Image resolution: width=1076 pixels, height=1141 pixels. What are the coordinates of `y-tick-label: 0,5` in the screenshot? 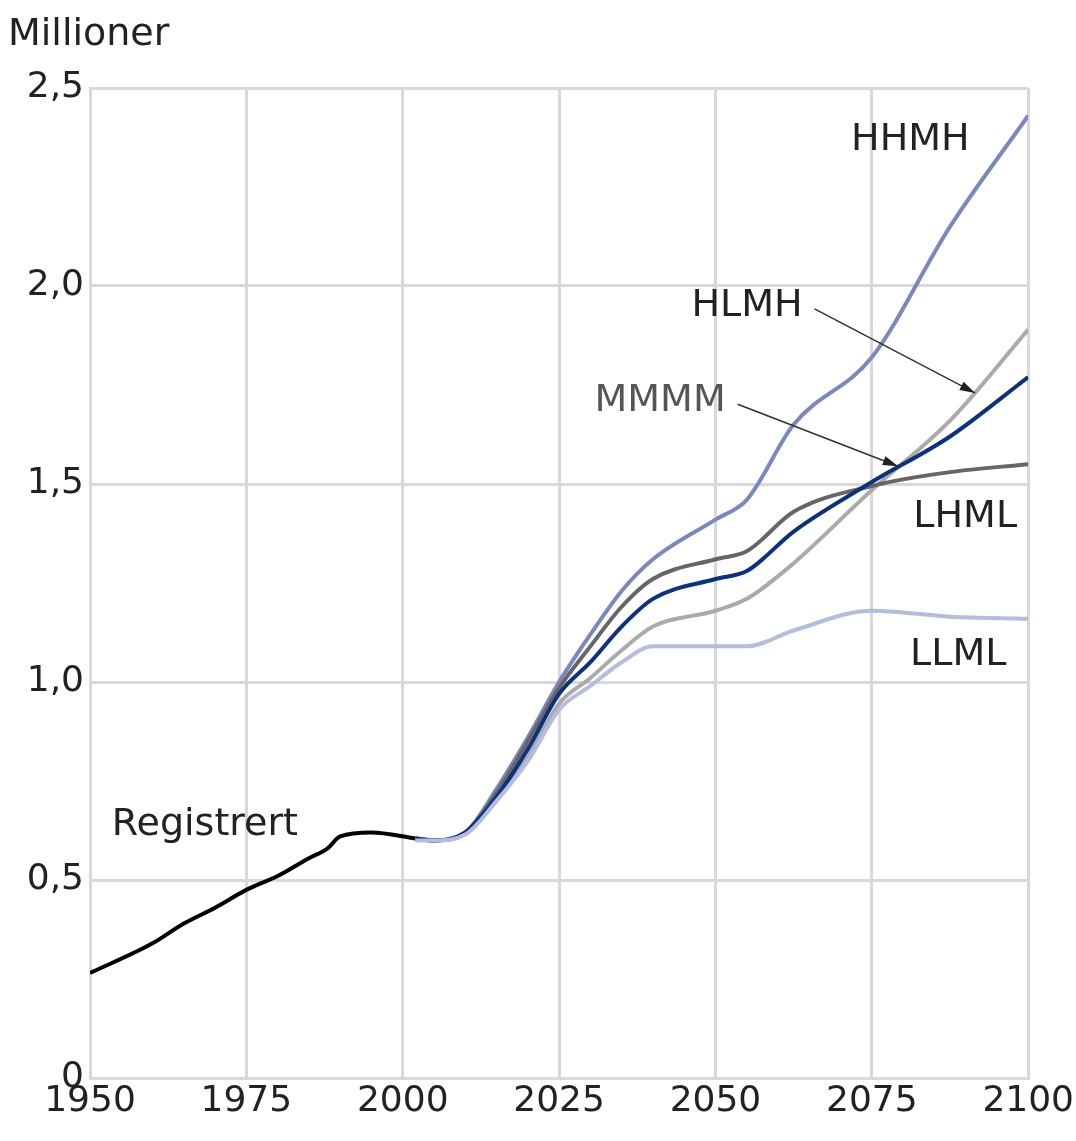 It's located at (55, 877).